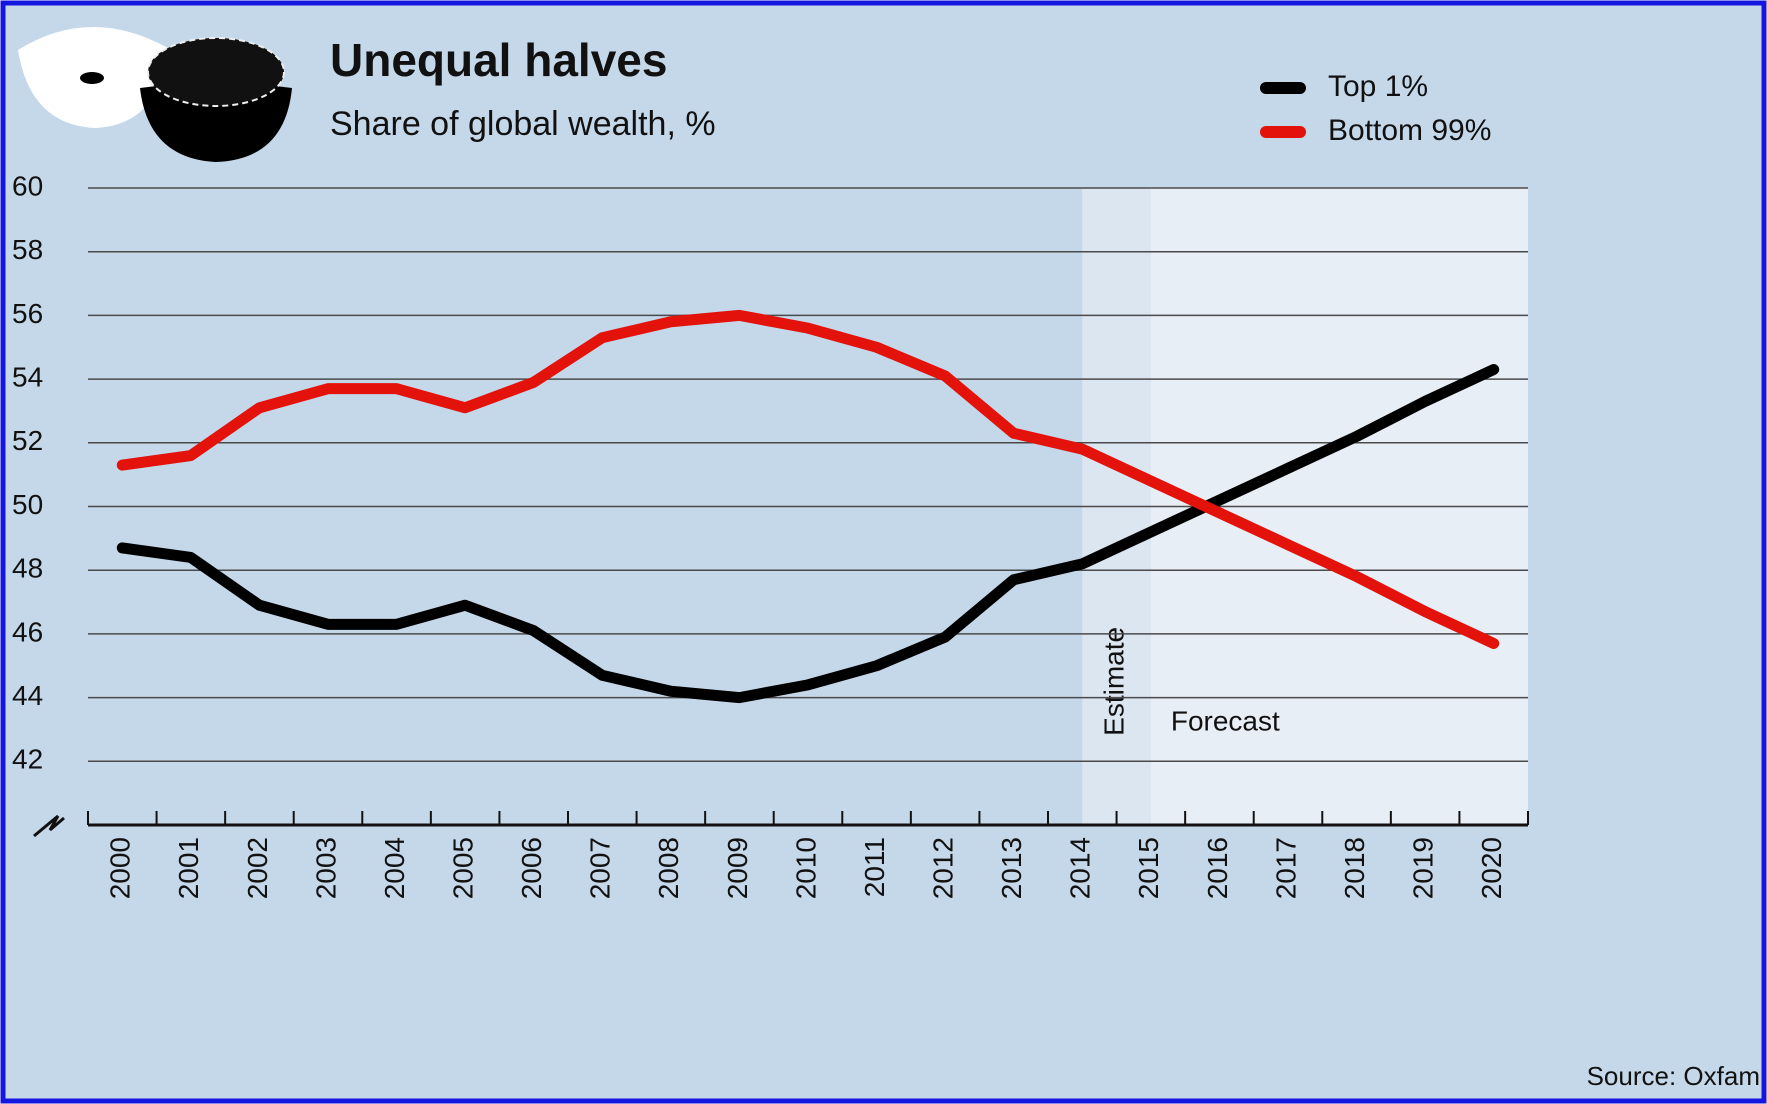 This screenshot has width=1767, height=1104. Describe the element at coordinates (523, 124) in the screenshot. I see `chart-subtitle: Share of global wealth, %` at that location.